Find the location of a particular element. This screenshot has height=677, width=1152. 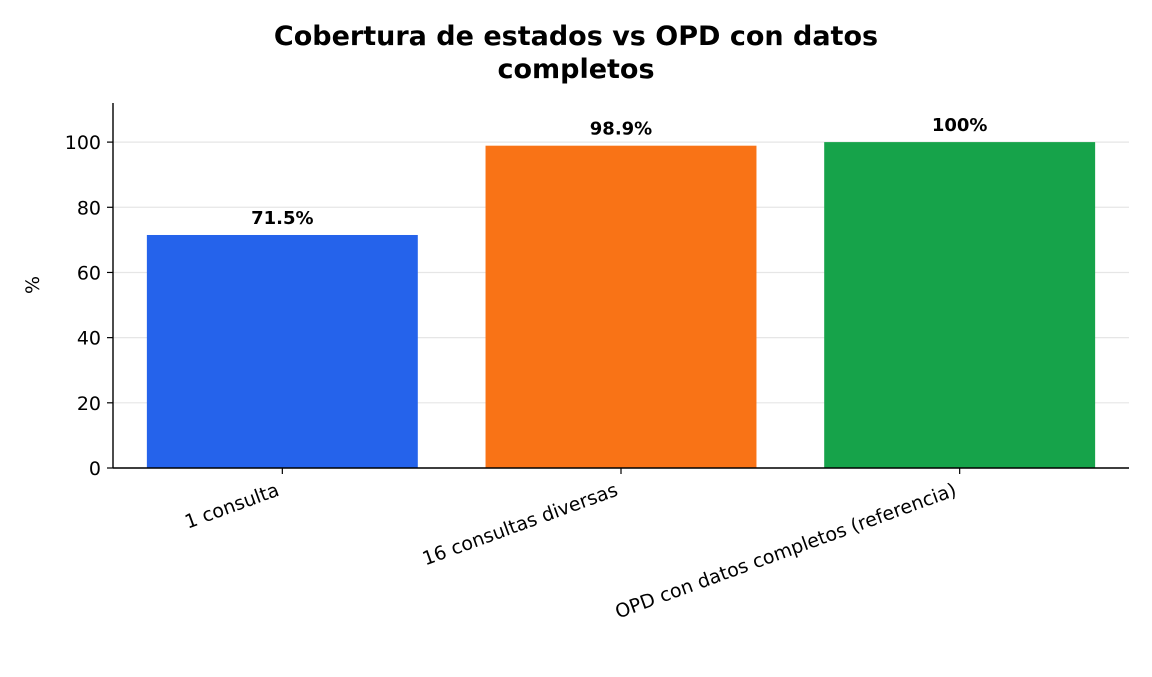

y-tick-label-20: 20 is located at coordinates (89, 404).